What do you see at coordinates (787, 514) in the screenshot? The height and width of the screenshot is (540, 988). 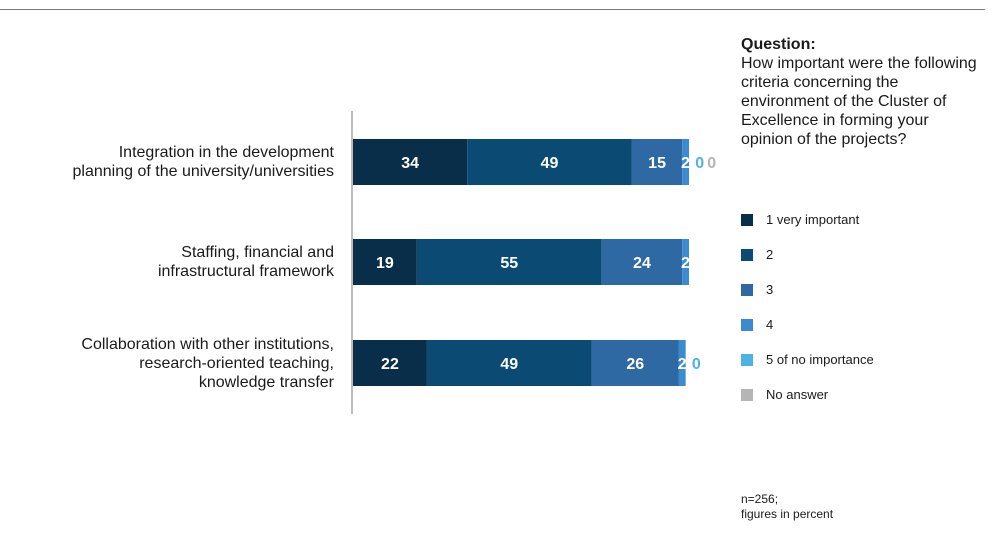 I see `figures-unit: figures in percent` at bounding box center [787, 514].